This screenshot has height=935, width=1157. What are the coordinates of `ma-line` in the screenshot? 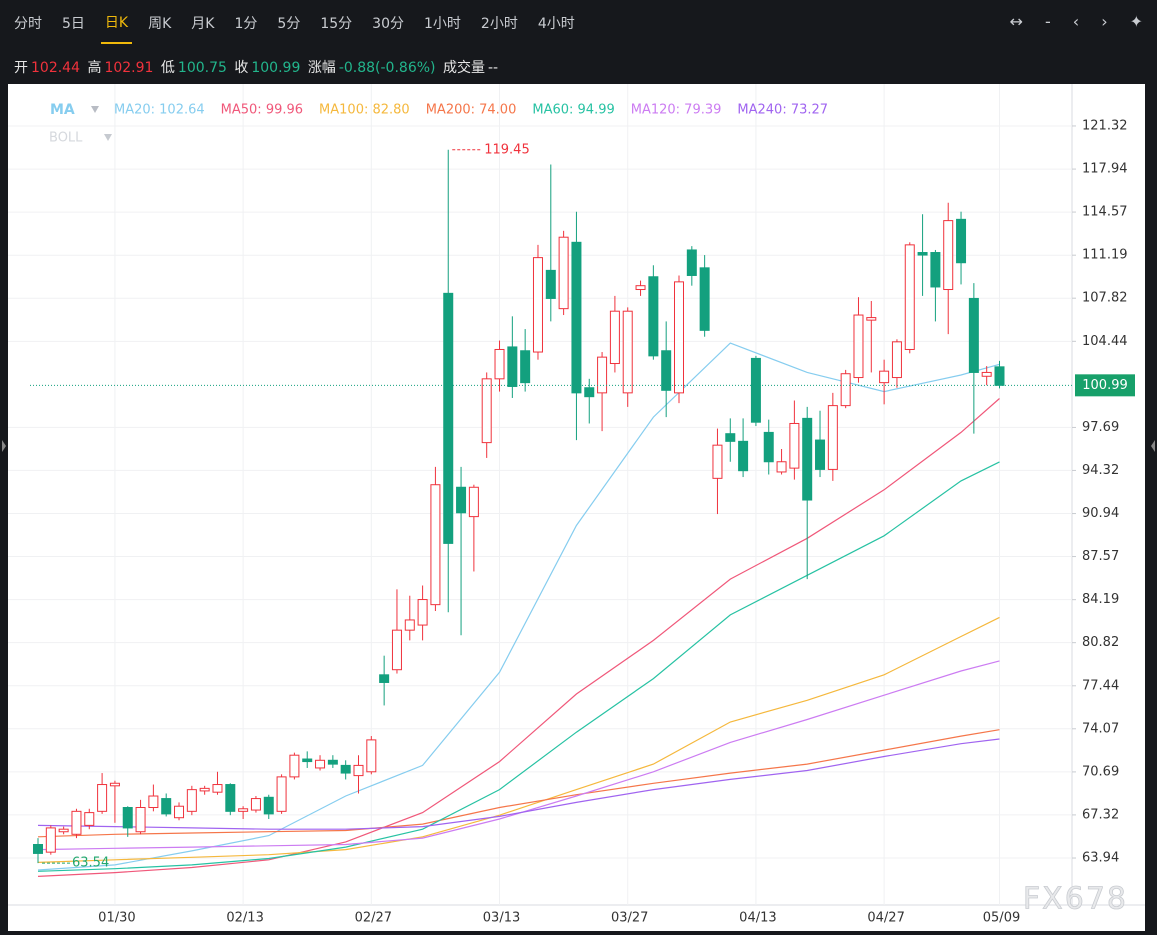 It's located at (518, 783).